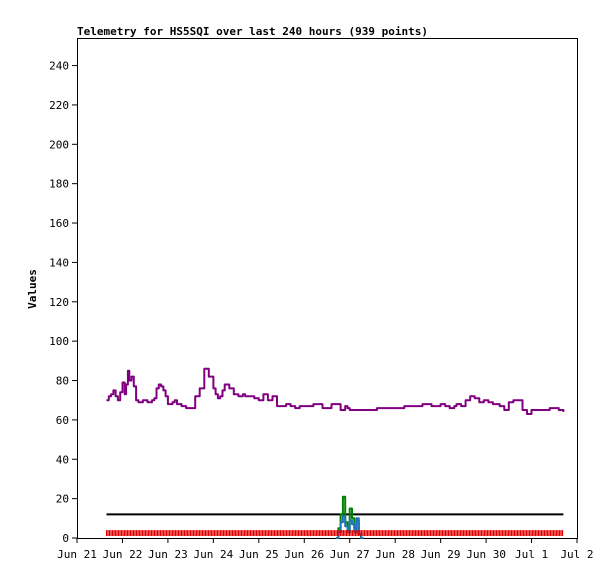 The width and height of the screenshot is (615, 579). What do you see at coordinates (259, 554) in the screenshot?
I see `x-tick-label: Jun 25` at bounding box center [259, 554].